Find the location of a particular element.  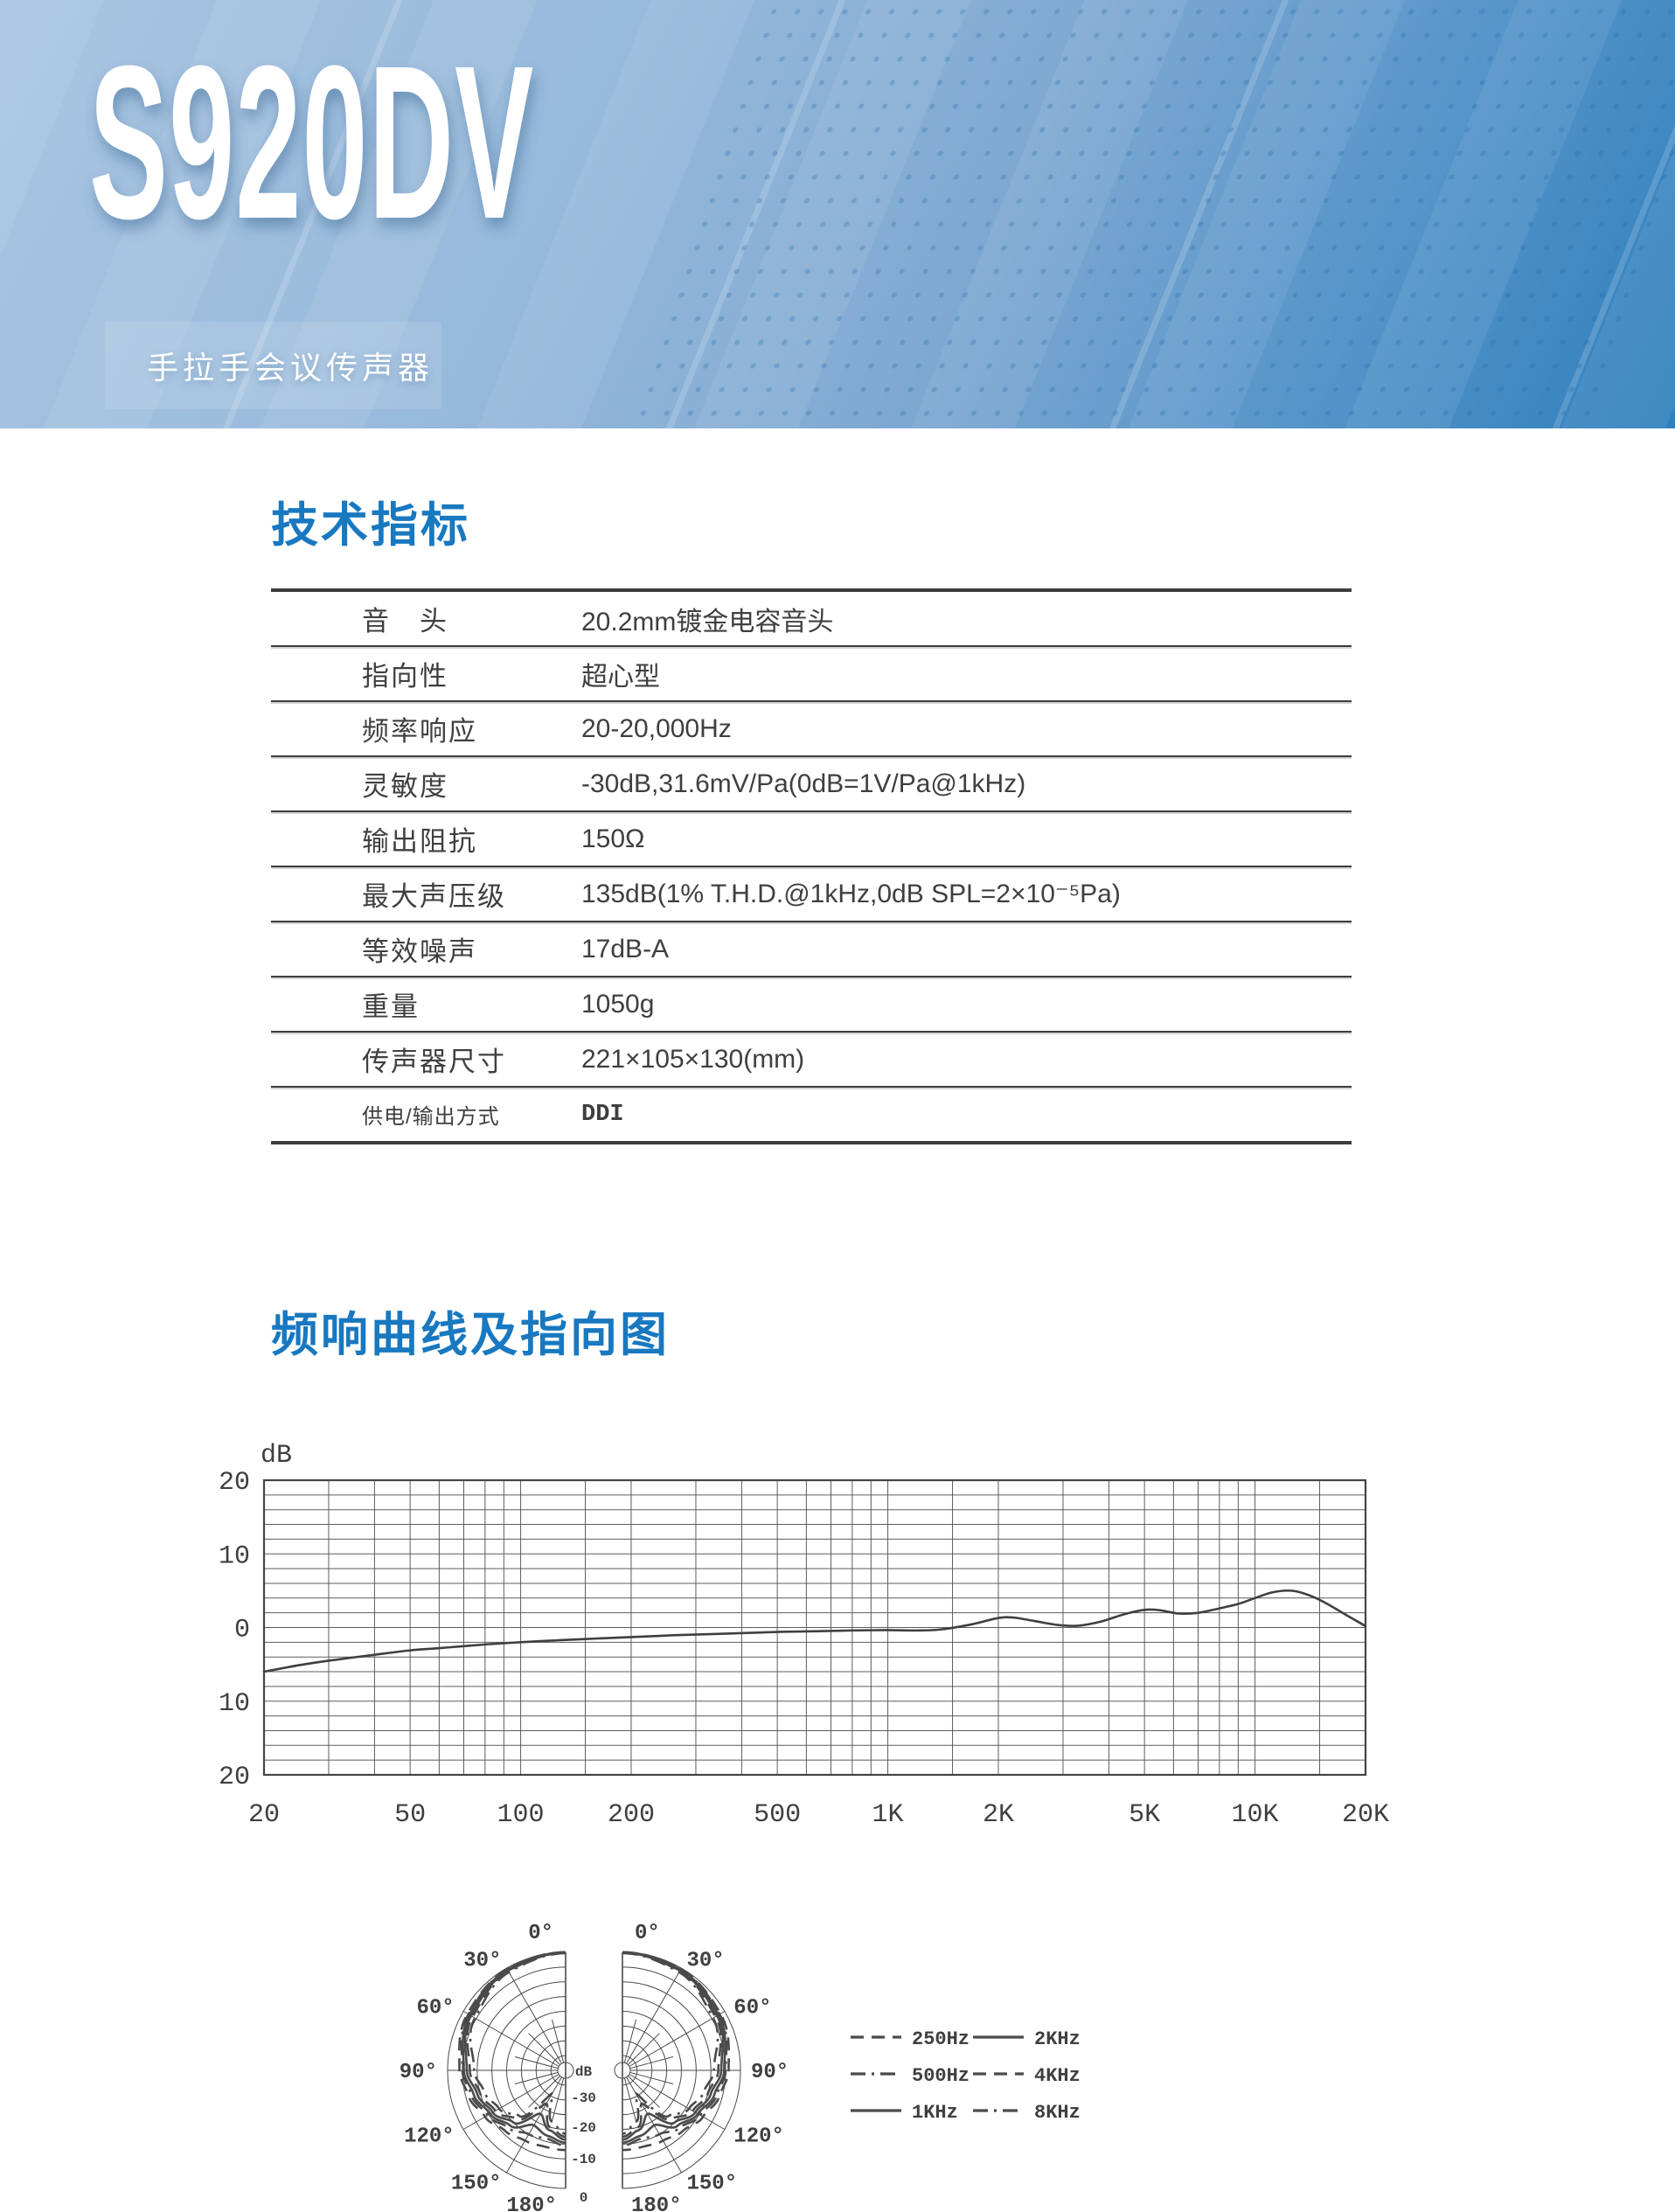

specs-section-title: 技术指标 is located at coordinates (370, 525).